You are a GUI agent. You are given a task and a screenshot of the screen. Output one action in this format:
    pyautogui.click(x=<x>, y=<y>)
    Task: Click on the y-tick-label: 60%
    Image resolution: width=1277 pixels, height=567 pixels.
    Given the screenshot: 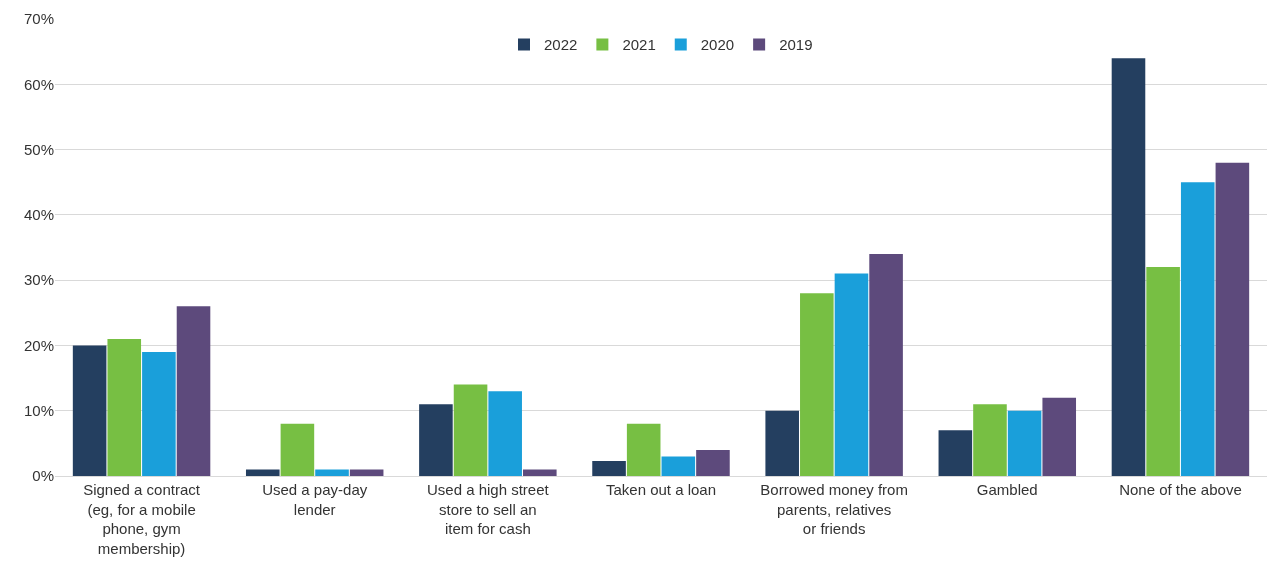 What is the action you would take?
    pyautogui.click(x=38, y=84)
    